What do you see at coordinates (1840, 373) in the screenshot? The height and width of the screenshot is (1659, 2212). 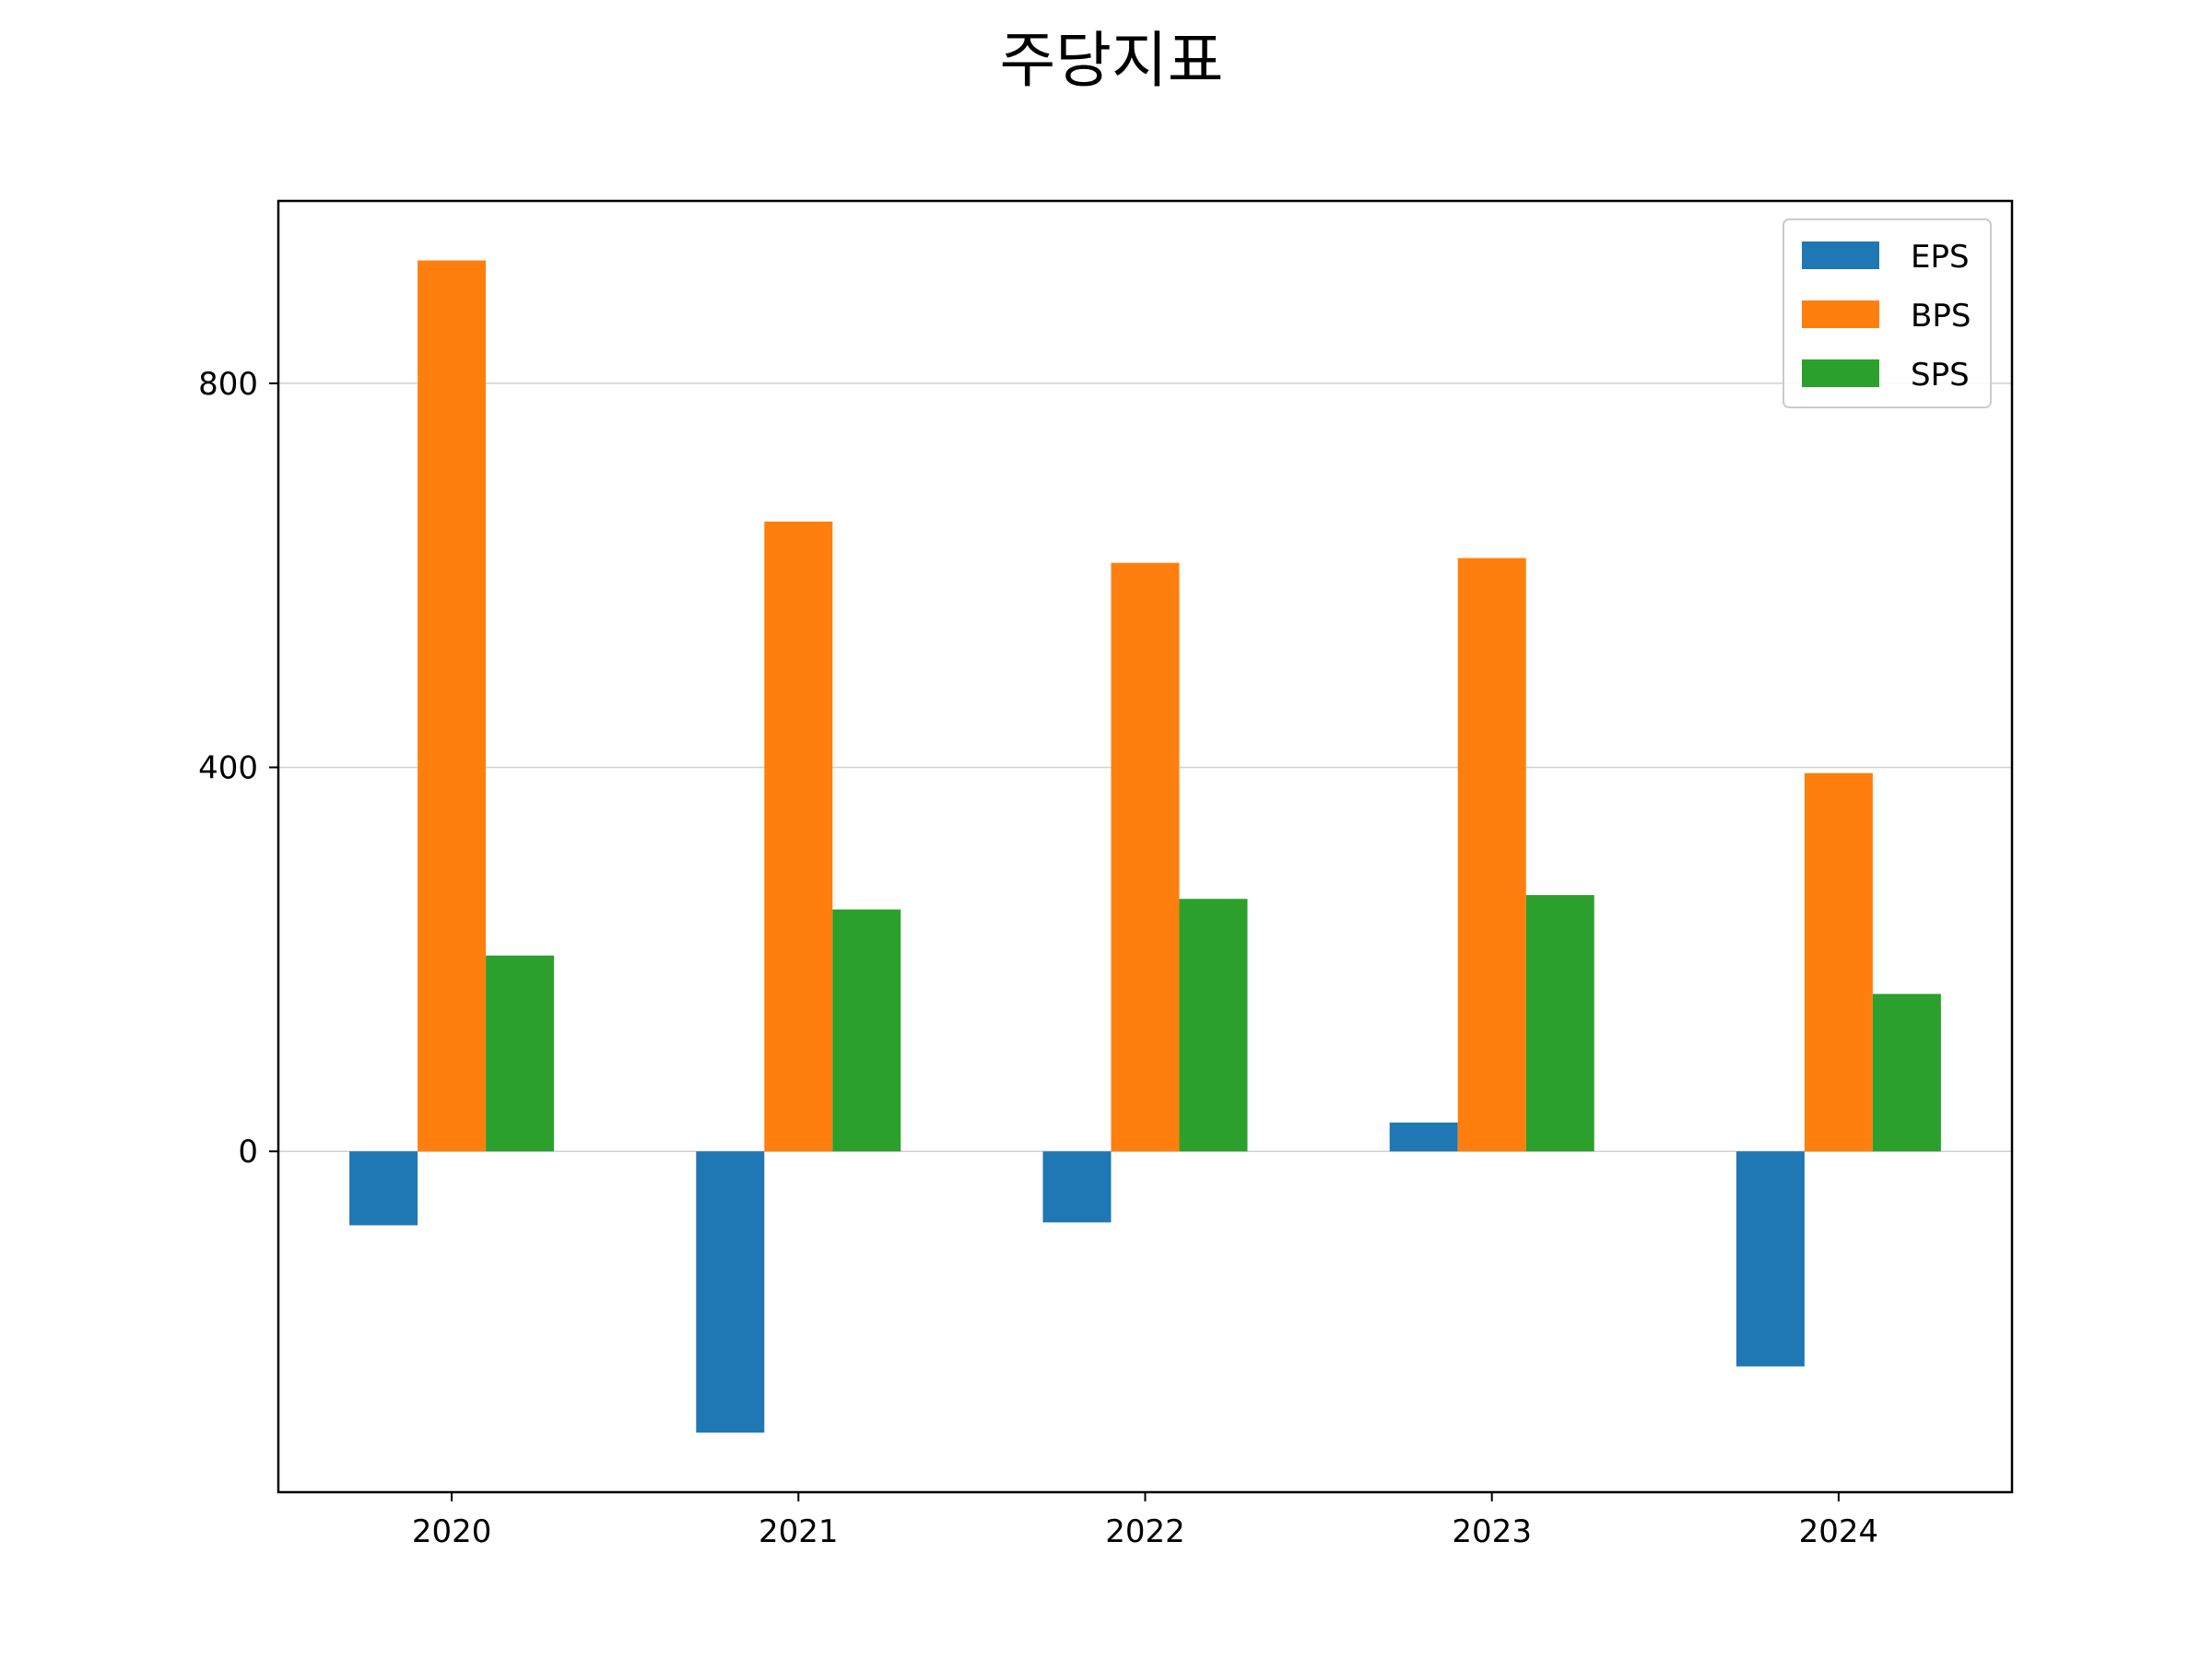 I see `legend-swatch-sps` at bounding box center [1840, 373].